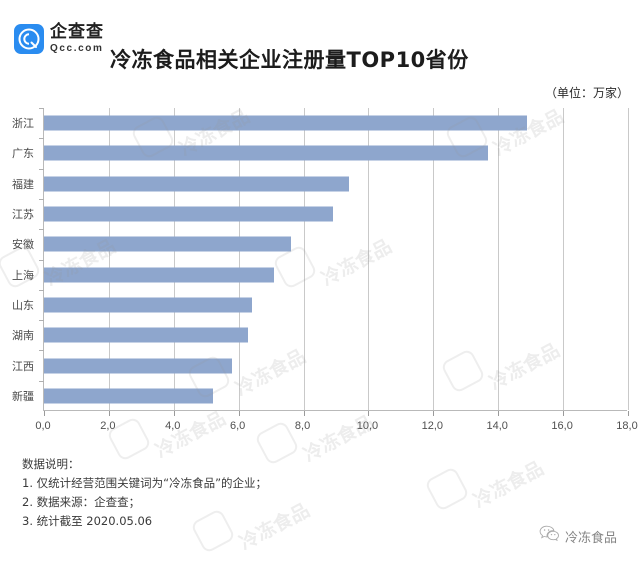 This screenshot has height=569, width=641. I want to click on x-axis-tick-labels: 0,0 2,0 4,0 6,0 8,0 10,0 12,0 14,0 16,0 18,0, so click(336, 430).